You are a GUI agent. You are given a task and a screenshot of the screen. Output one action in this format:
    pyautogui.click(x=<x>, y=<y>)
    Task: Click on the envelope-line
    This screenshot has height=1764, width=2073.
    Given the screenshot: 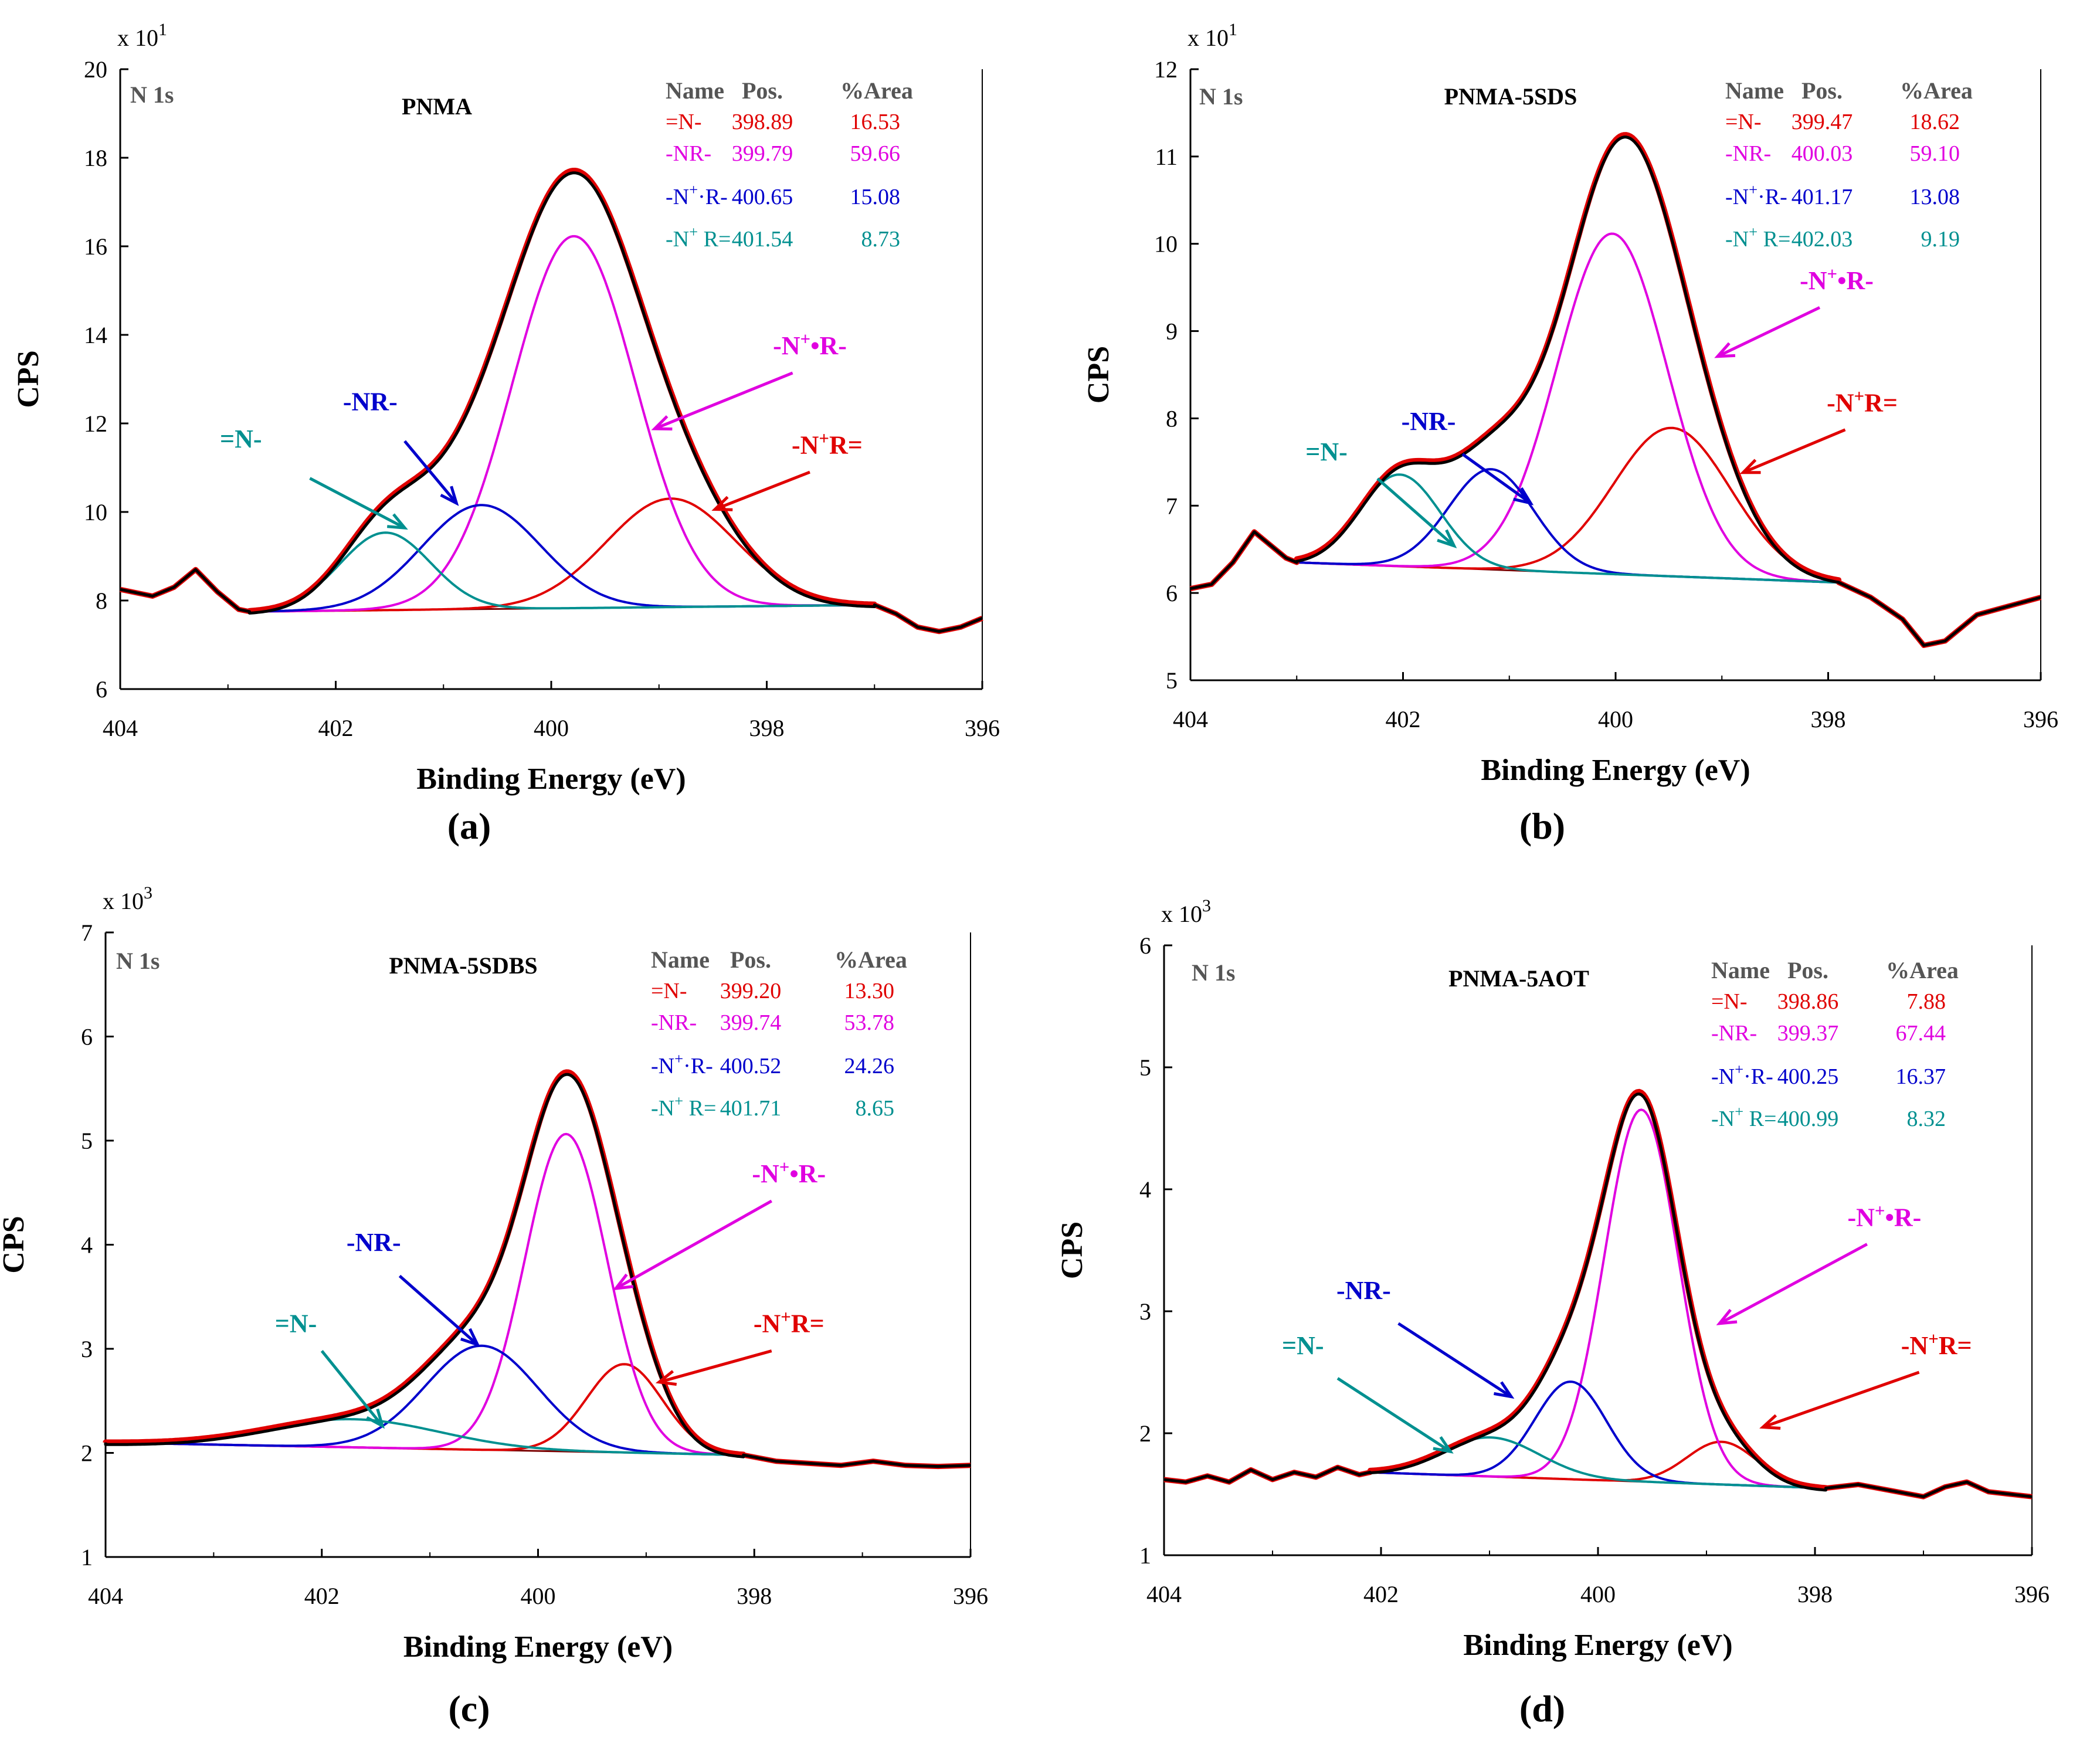 What is the action you would take?
    pyautogui.click(x=1616, y=391)
    